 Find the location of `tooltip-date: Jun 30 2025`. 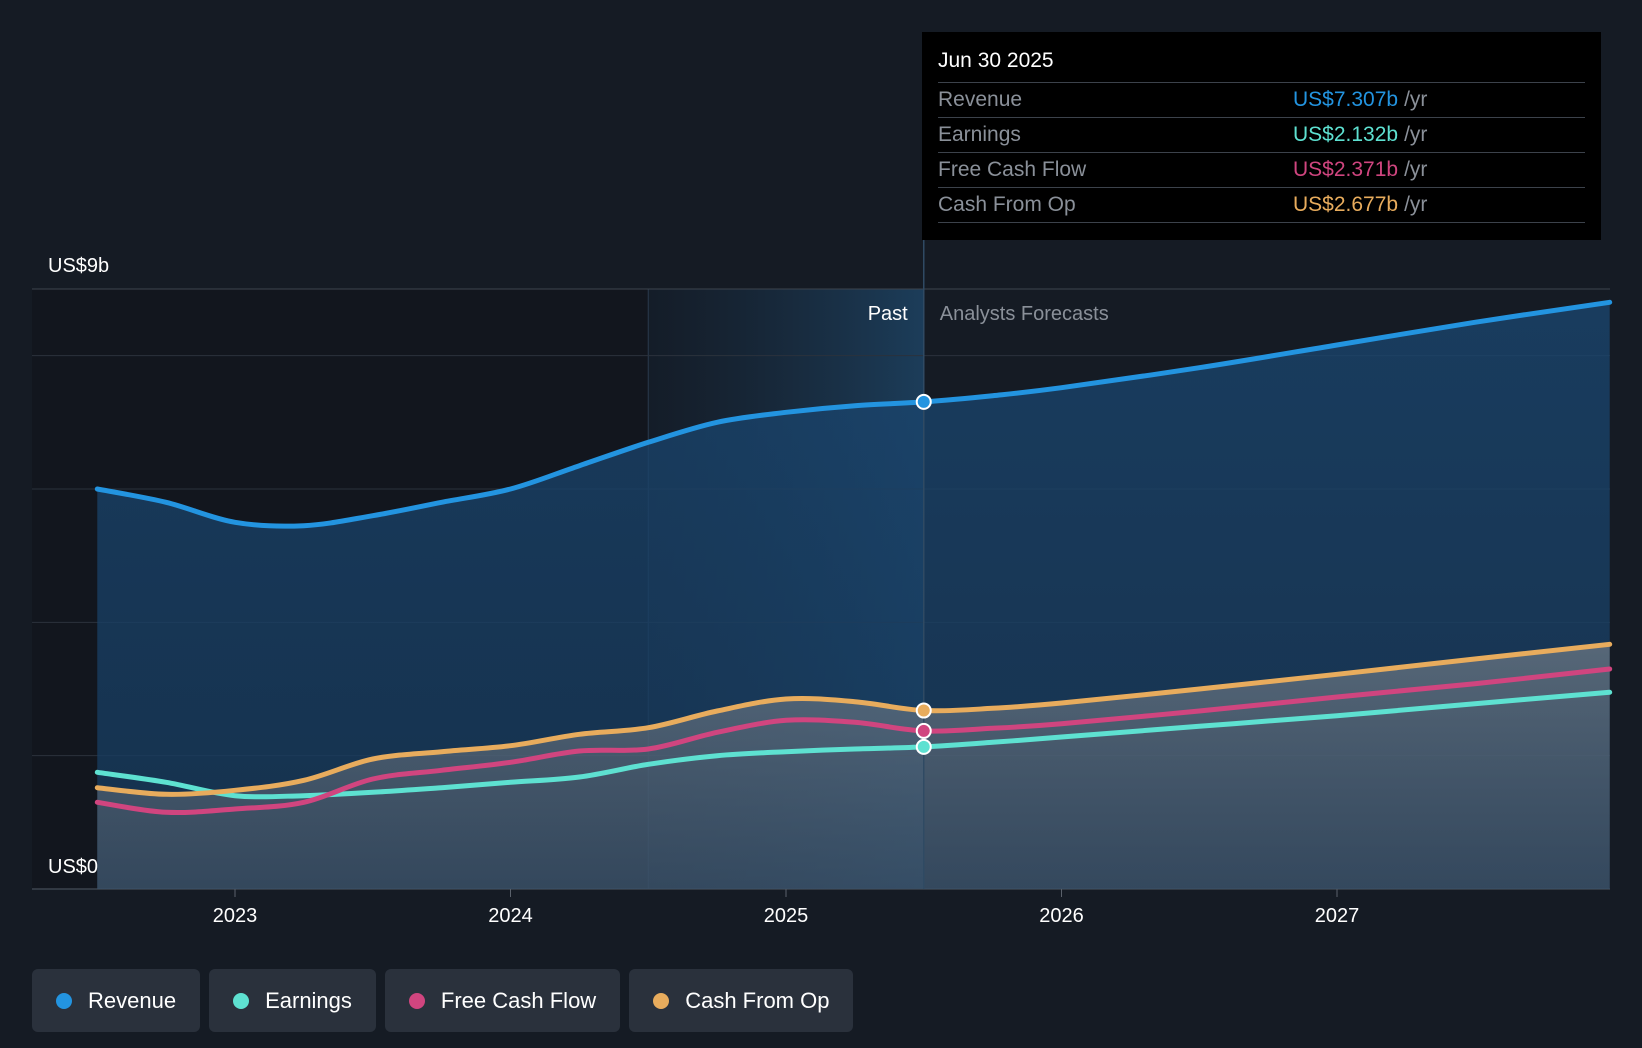

tooltip-date: Jun 30 2025 is located at coordinates (996, 60).